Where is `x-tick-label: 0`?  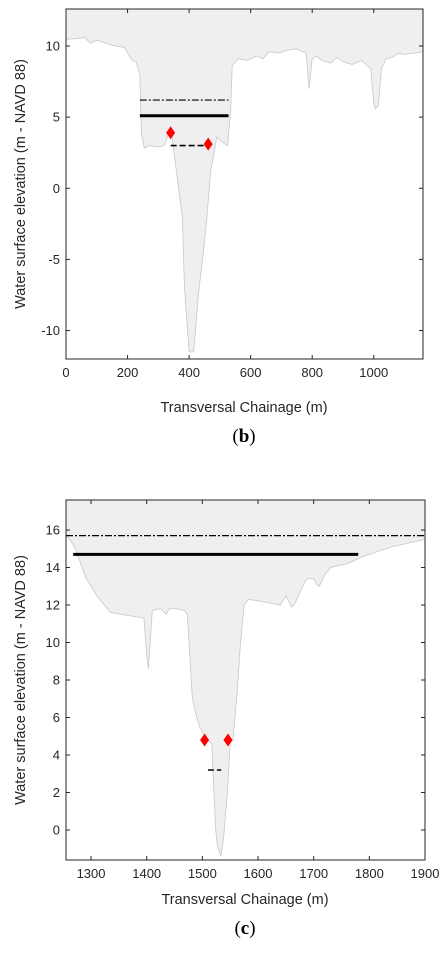
x-tick-label: 0 is located at coordinates (65, 372).